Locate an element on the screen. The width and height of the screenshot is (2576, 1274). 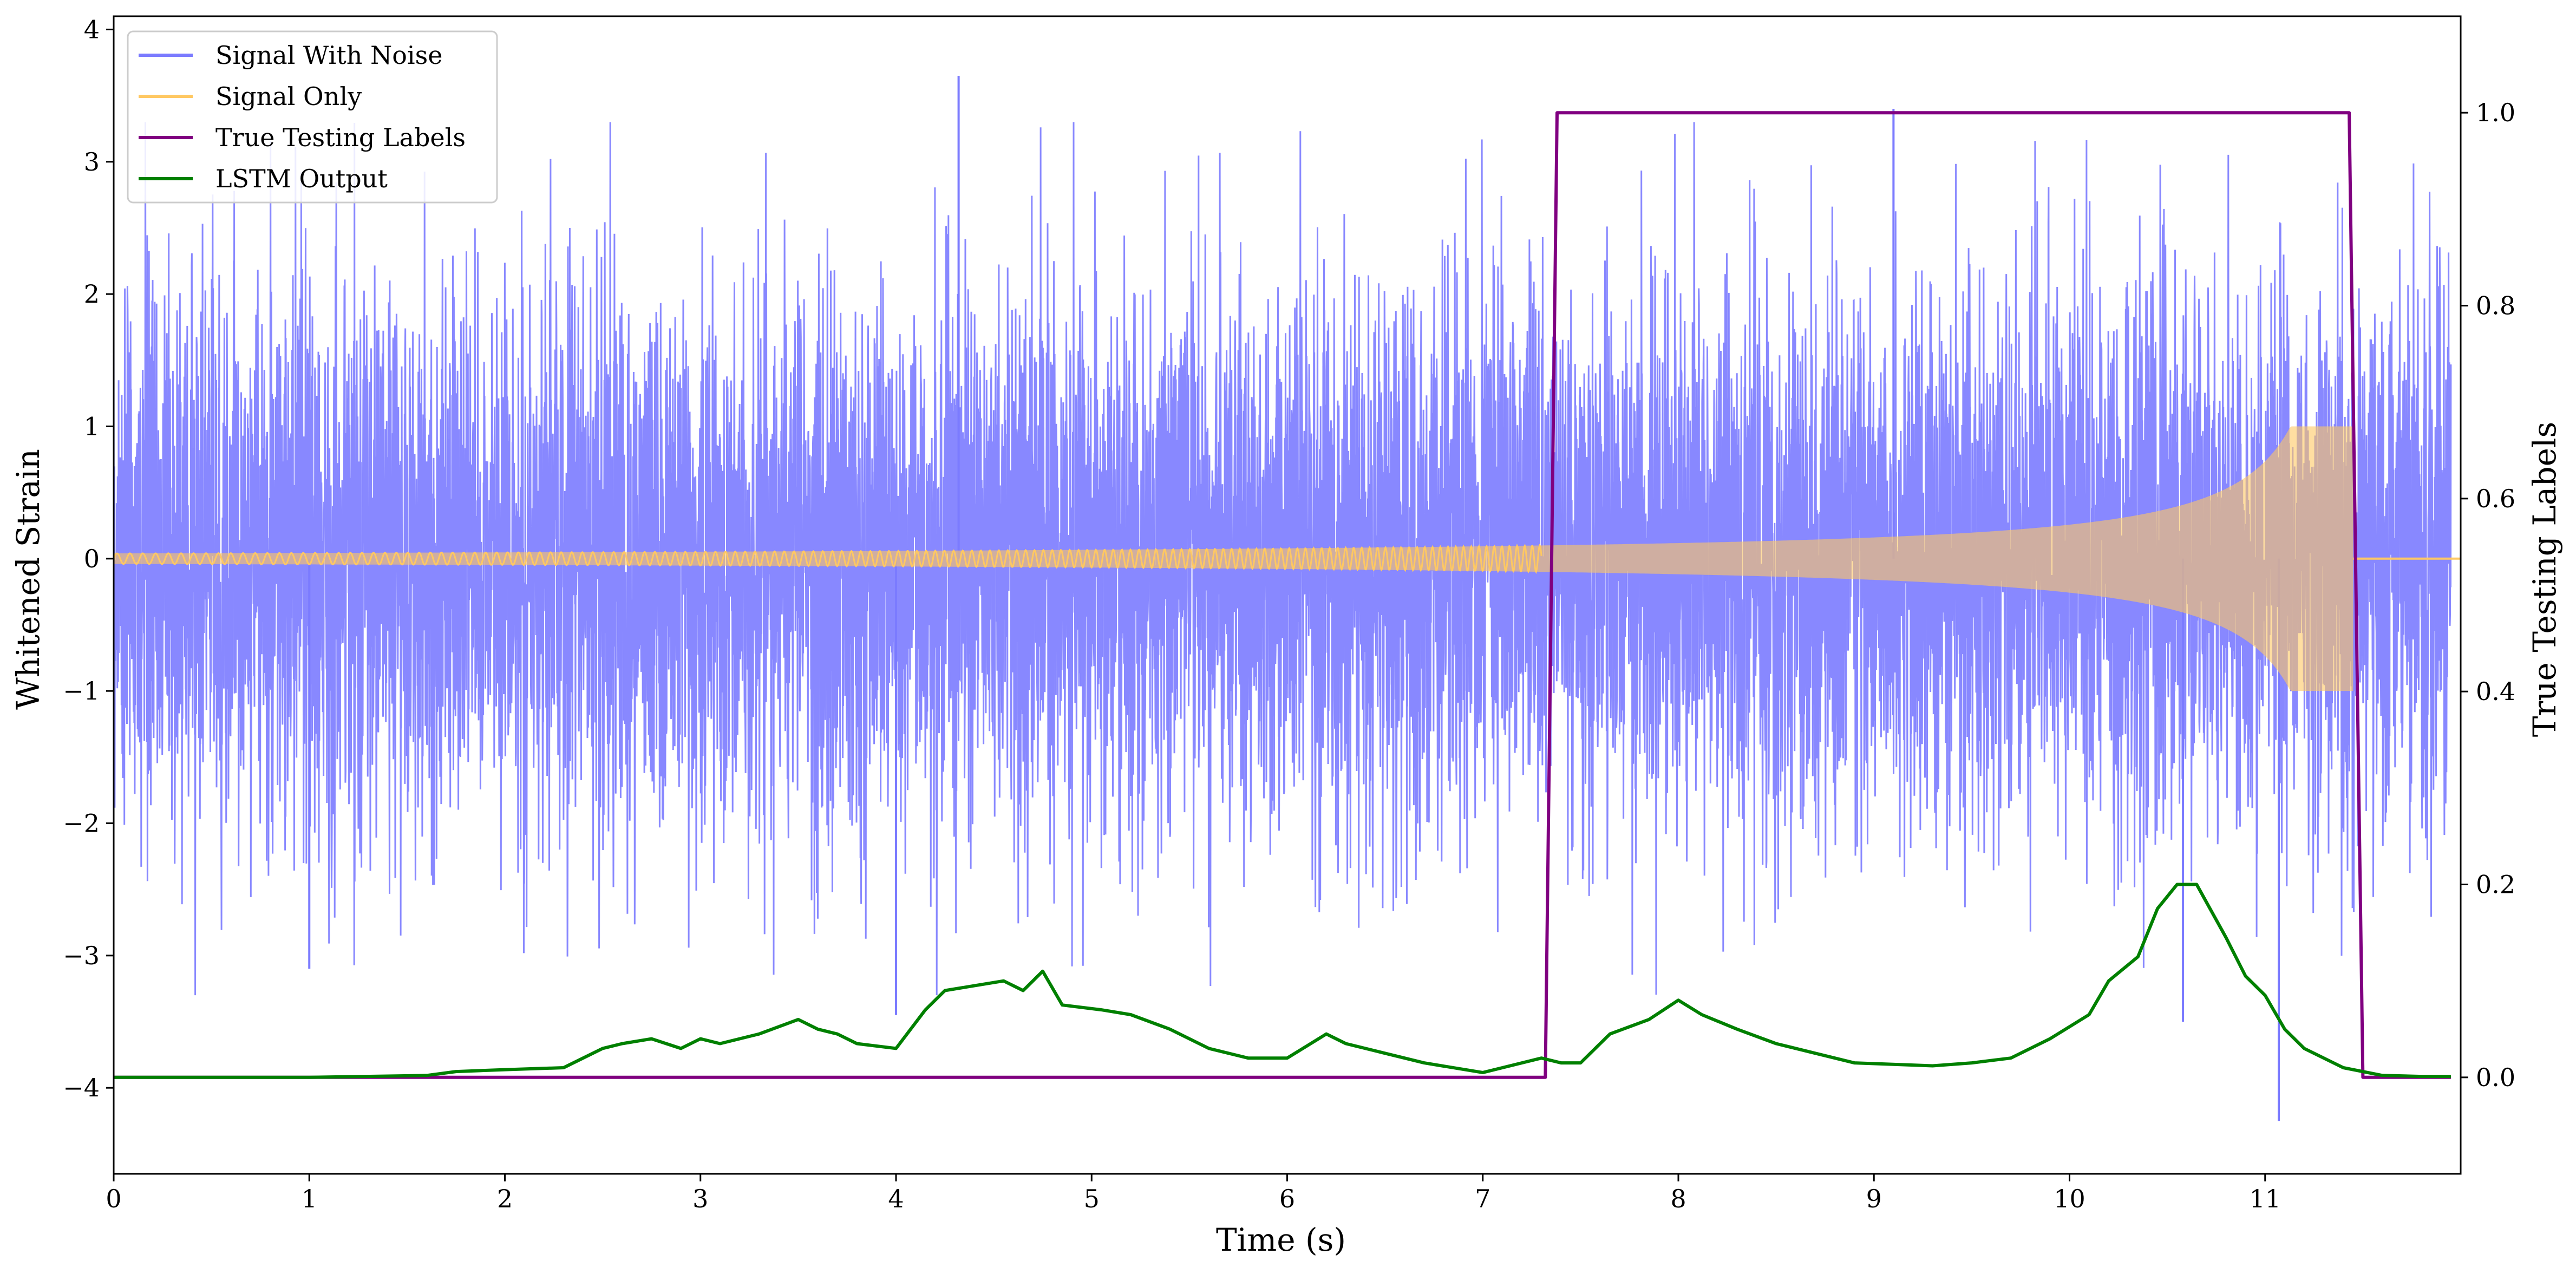
x-axis-title: Time (s) is located at coordinates (1281, 1239).